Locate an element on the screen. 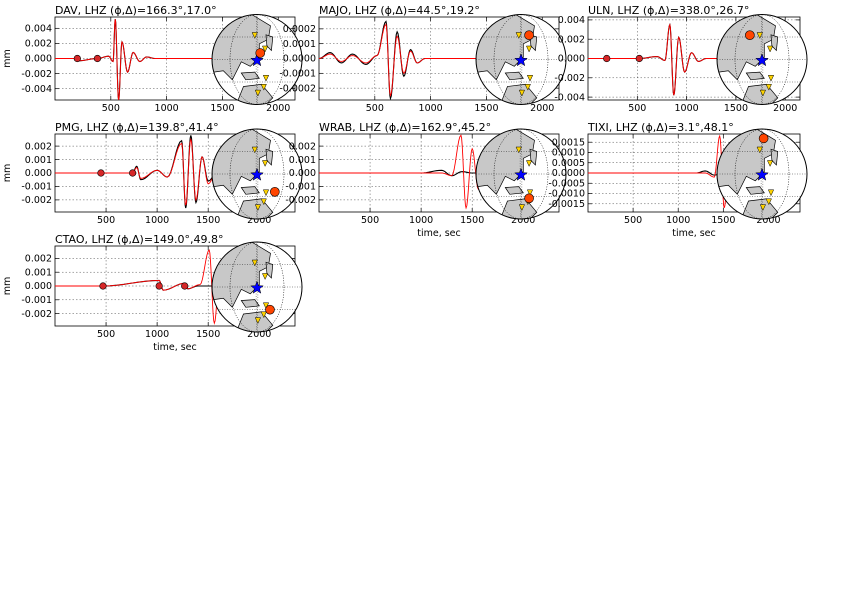 This screenshot has height=595, width=842. y-tick-label: -0.0005 is located at coordinates (566, 183).